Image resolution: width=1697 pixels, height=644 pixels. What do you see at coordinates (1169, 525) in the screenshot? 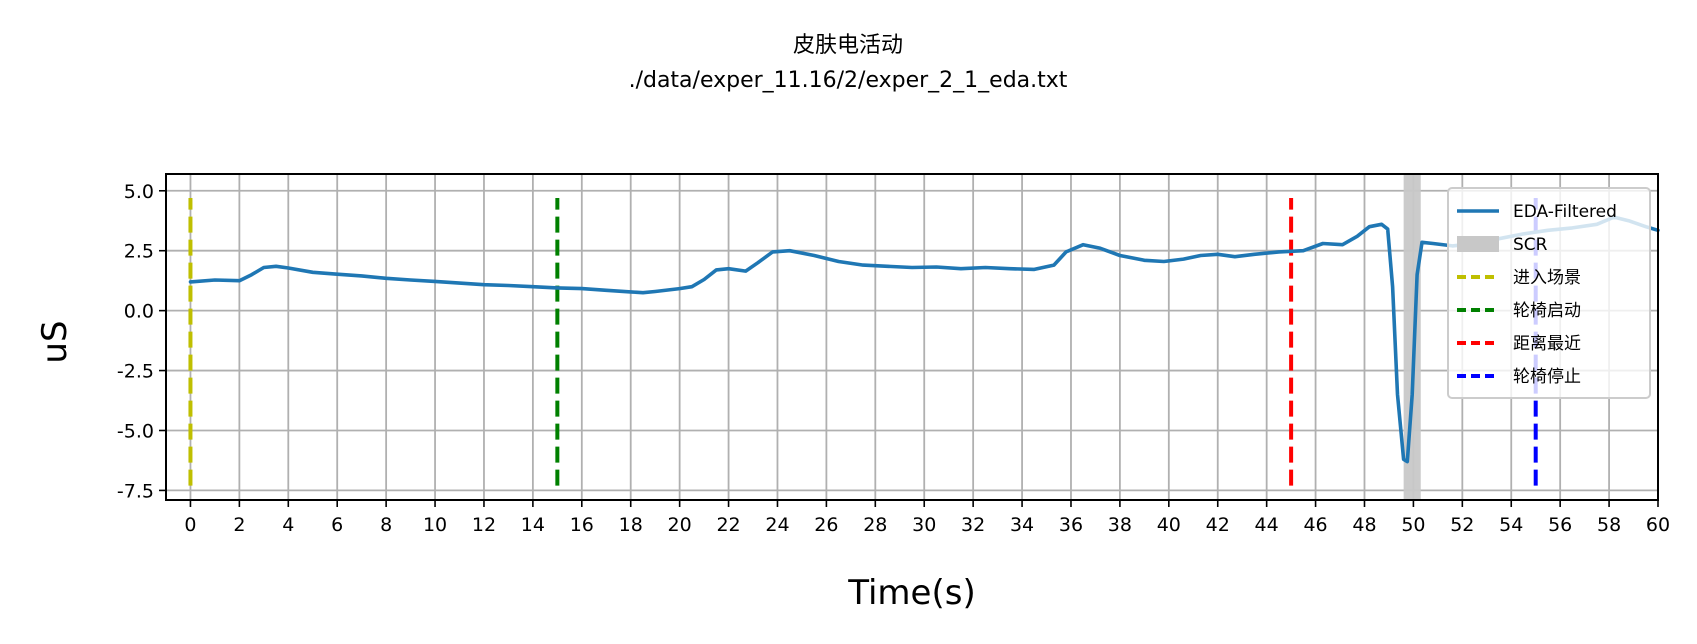
I see `x-tick-label: 40` at bounding box center [1169, 525].